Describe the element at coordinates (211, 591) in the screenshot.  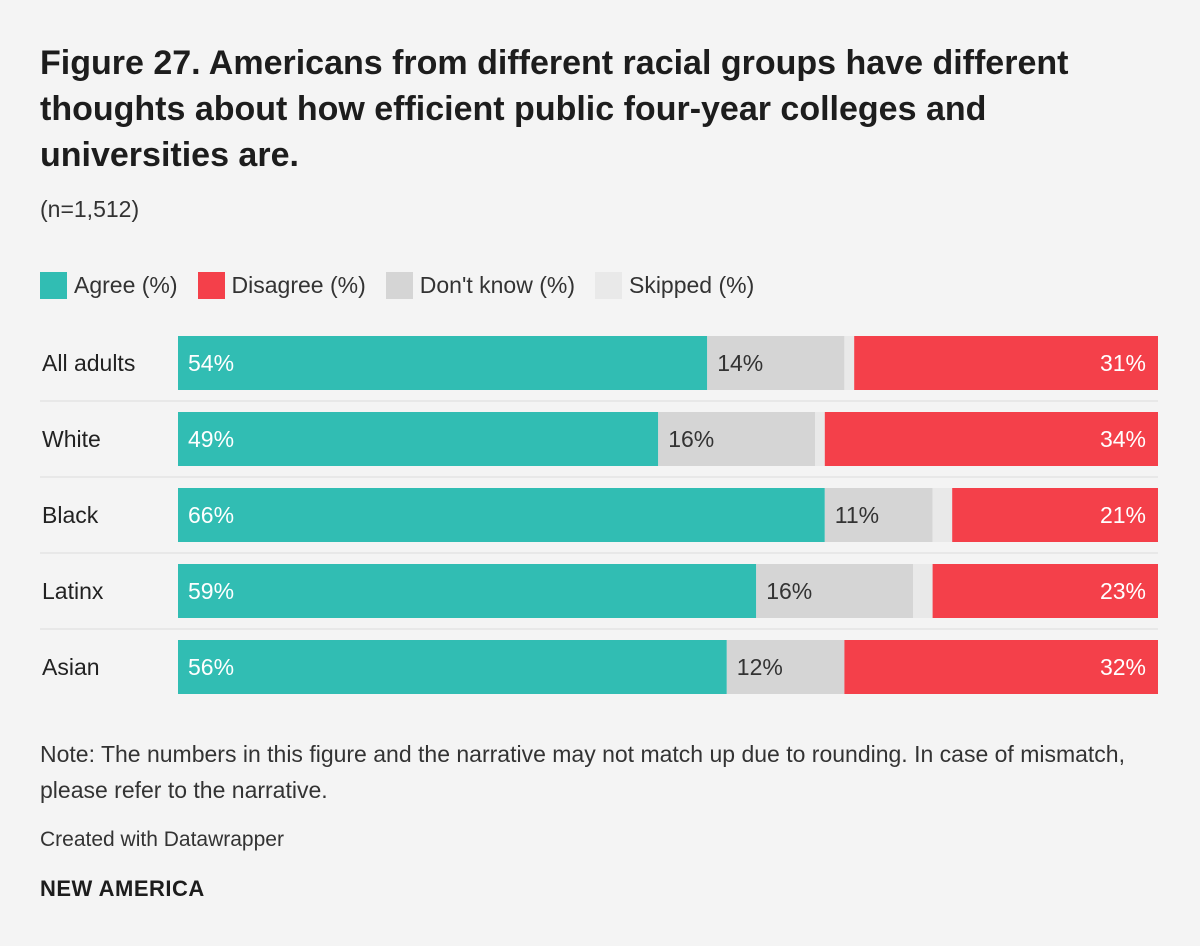
I see `data-label-agree-latinx: 59%` at that location.